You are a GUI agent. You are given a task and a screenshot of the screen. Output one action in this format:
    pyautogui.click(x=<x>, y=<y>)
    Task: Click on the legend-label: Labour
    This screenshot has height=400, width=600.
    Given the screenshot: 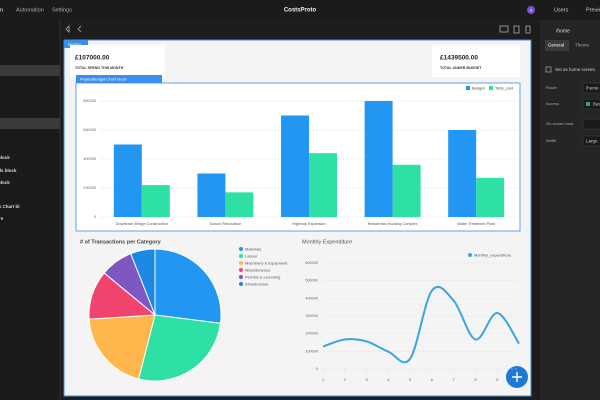 What is the action you would take?
    pyautogui.click(x=251, y=256)
    